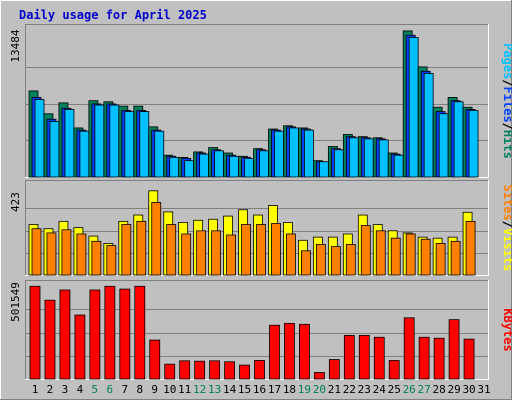  I want to click on legend-kbytes: KBytes, so click(506, 329).